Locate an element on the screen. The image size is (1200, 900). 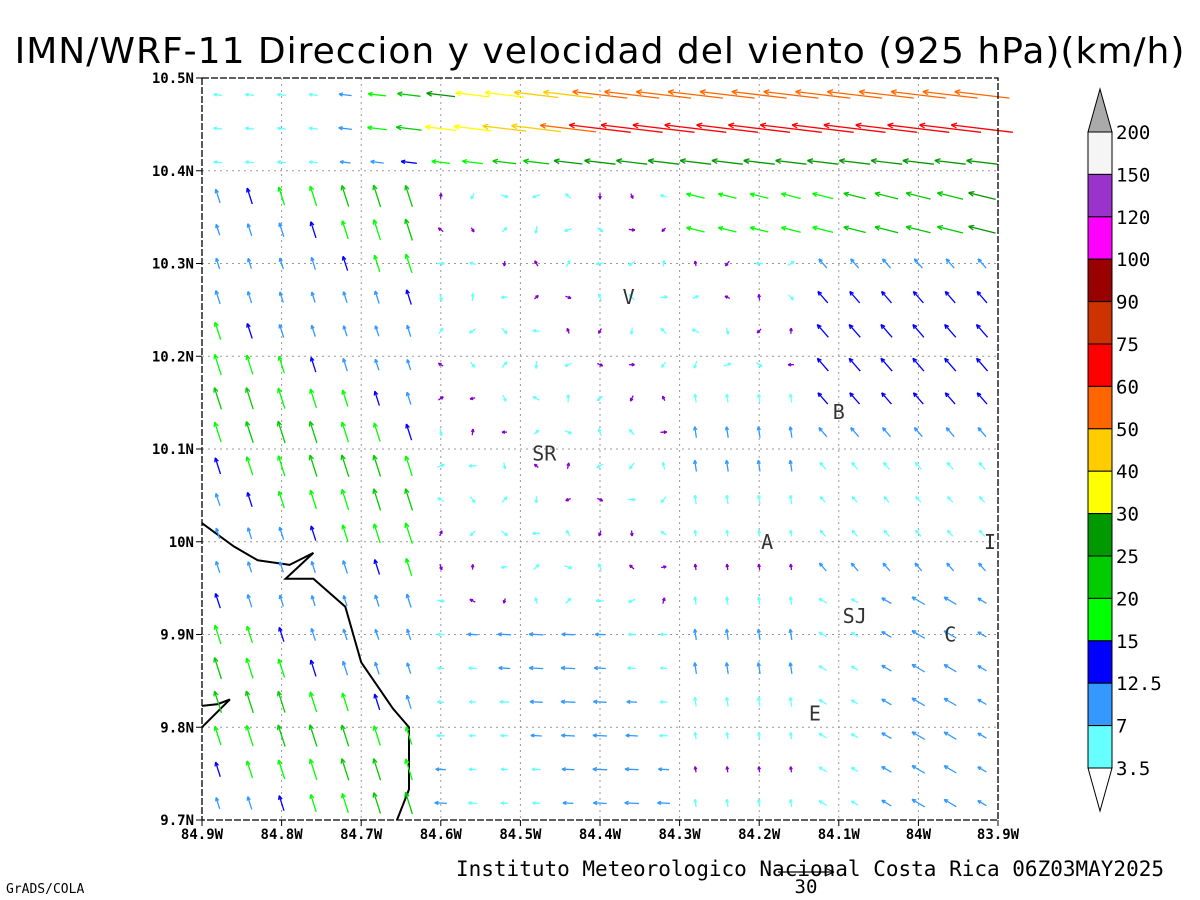
colorbar-label: 150 is located at coordinates (1133, 175).